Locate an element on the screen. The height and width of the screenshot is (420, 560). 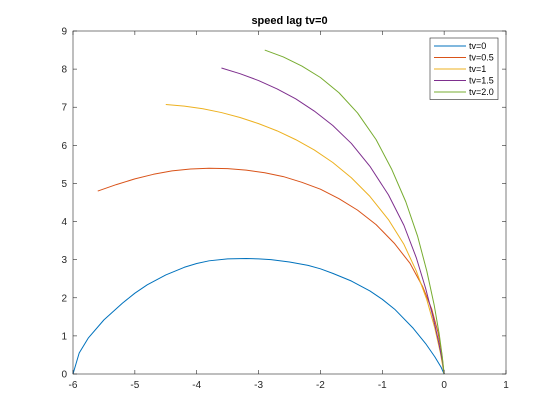
y-tick-label: 7 is located at coordinates (64, 108).